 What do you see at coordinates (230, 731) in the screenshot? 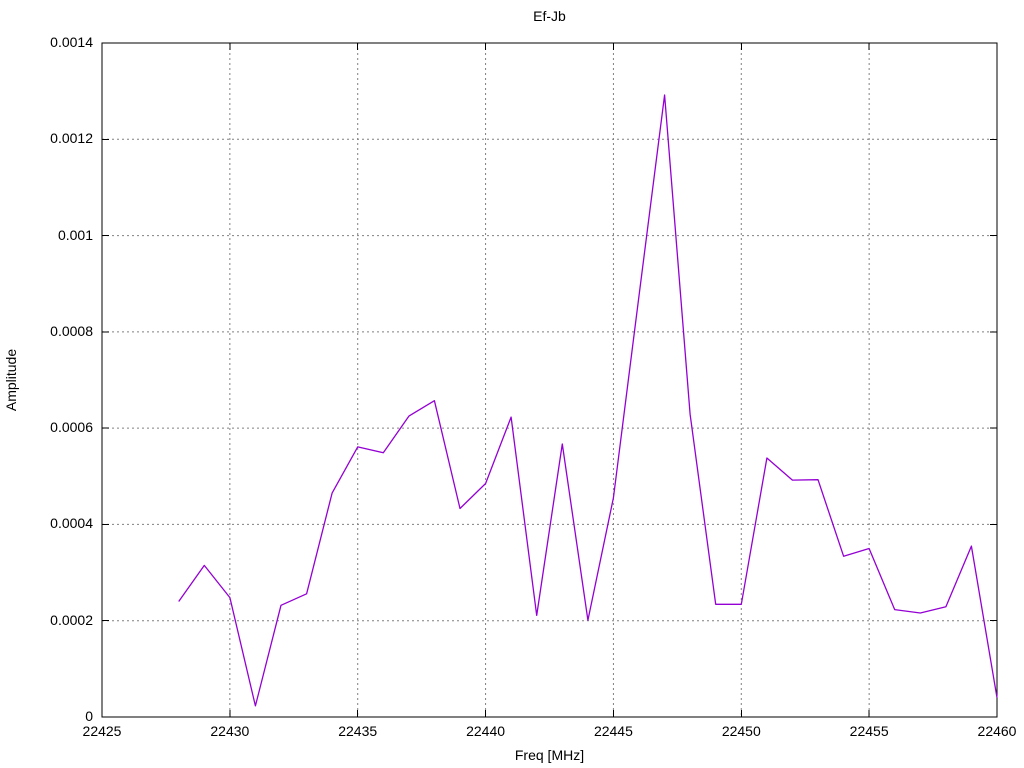
I see `x-tick-label: 22430` at bounding box center [230, 731].